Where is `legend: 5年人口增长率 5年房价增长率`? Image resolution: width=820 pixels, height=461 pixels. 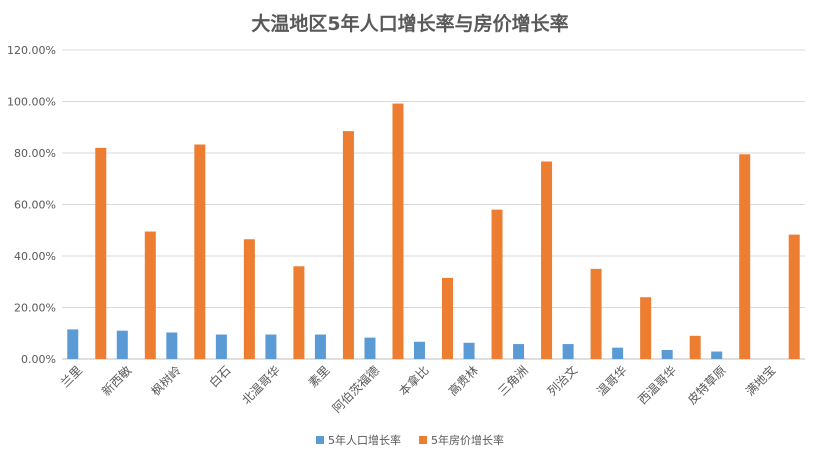 legend: 5年人口增长率 5年房价增长率 is located at coordinates (410, 440).